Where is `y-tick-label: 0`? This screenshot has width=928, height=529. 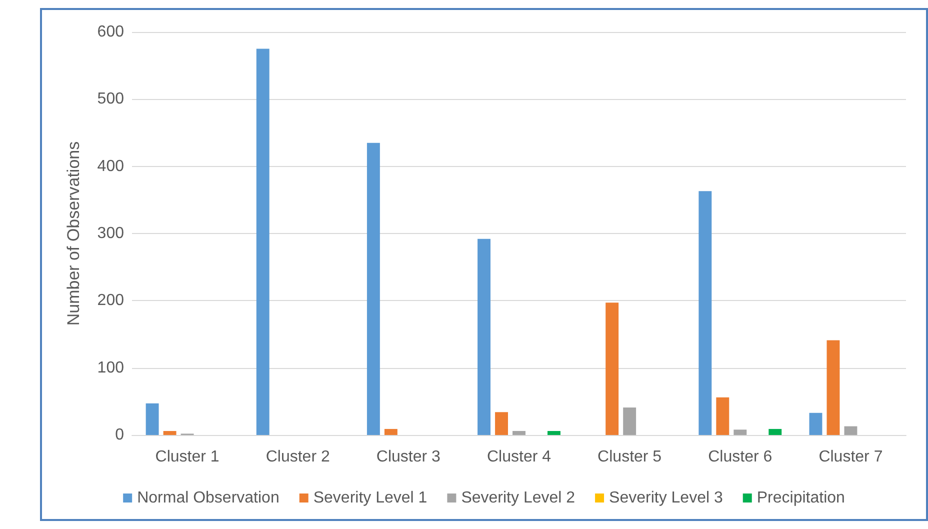
y-tick-label: 0 is located at coordinates (119, 435).